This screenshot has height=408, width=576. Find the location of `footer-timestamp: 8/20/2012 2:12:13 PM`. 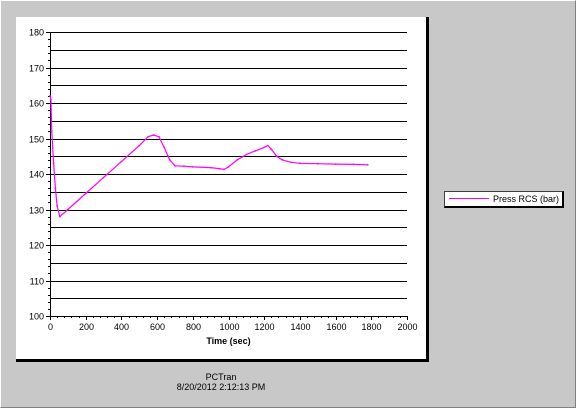

footer-timestamp: 8/20/2012 2:12:13 PM is located at coordinates (221, 387).